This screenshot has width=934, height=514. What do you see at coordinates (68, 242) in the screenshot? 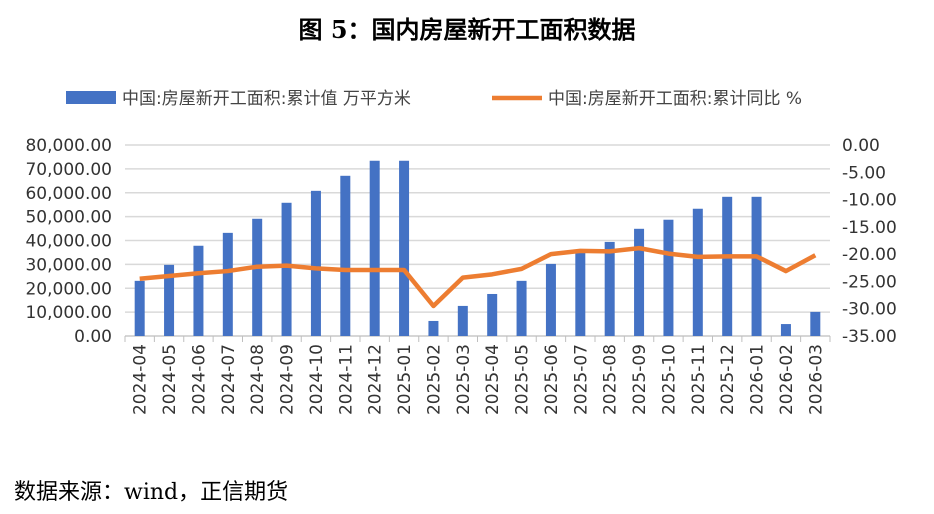
I see `left-tick-label: 40,000.00` at bounding box center [68, 242].